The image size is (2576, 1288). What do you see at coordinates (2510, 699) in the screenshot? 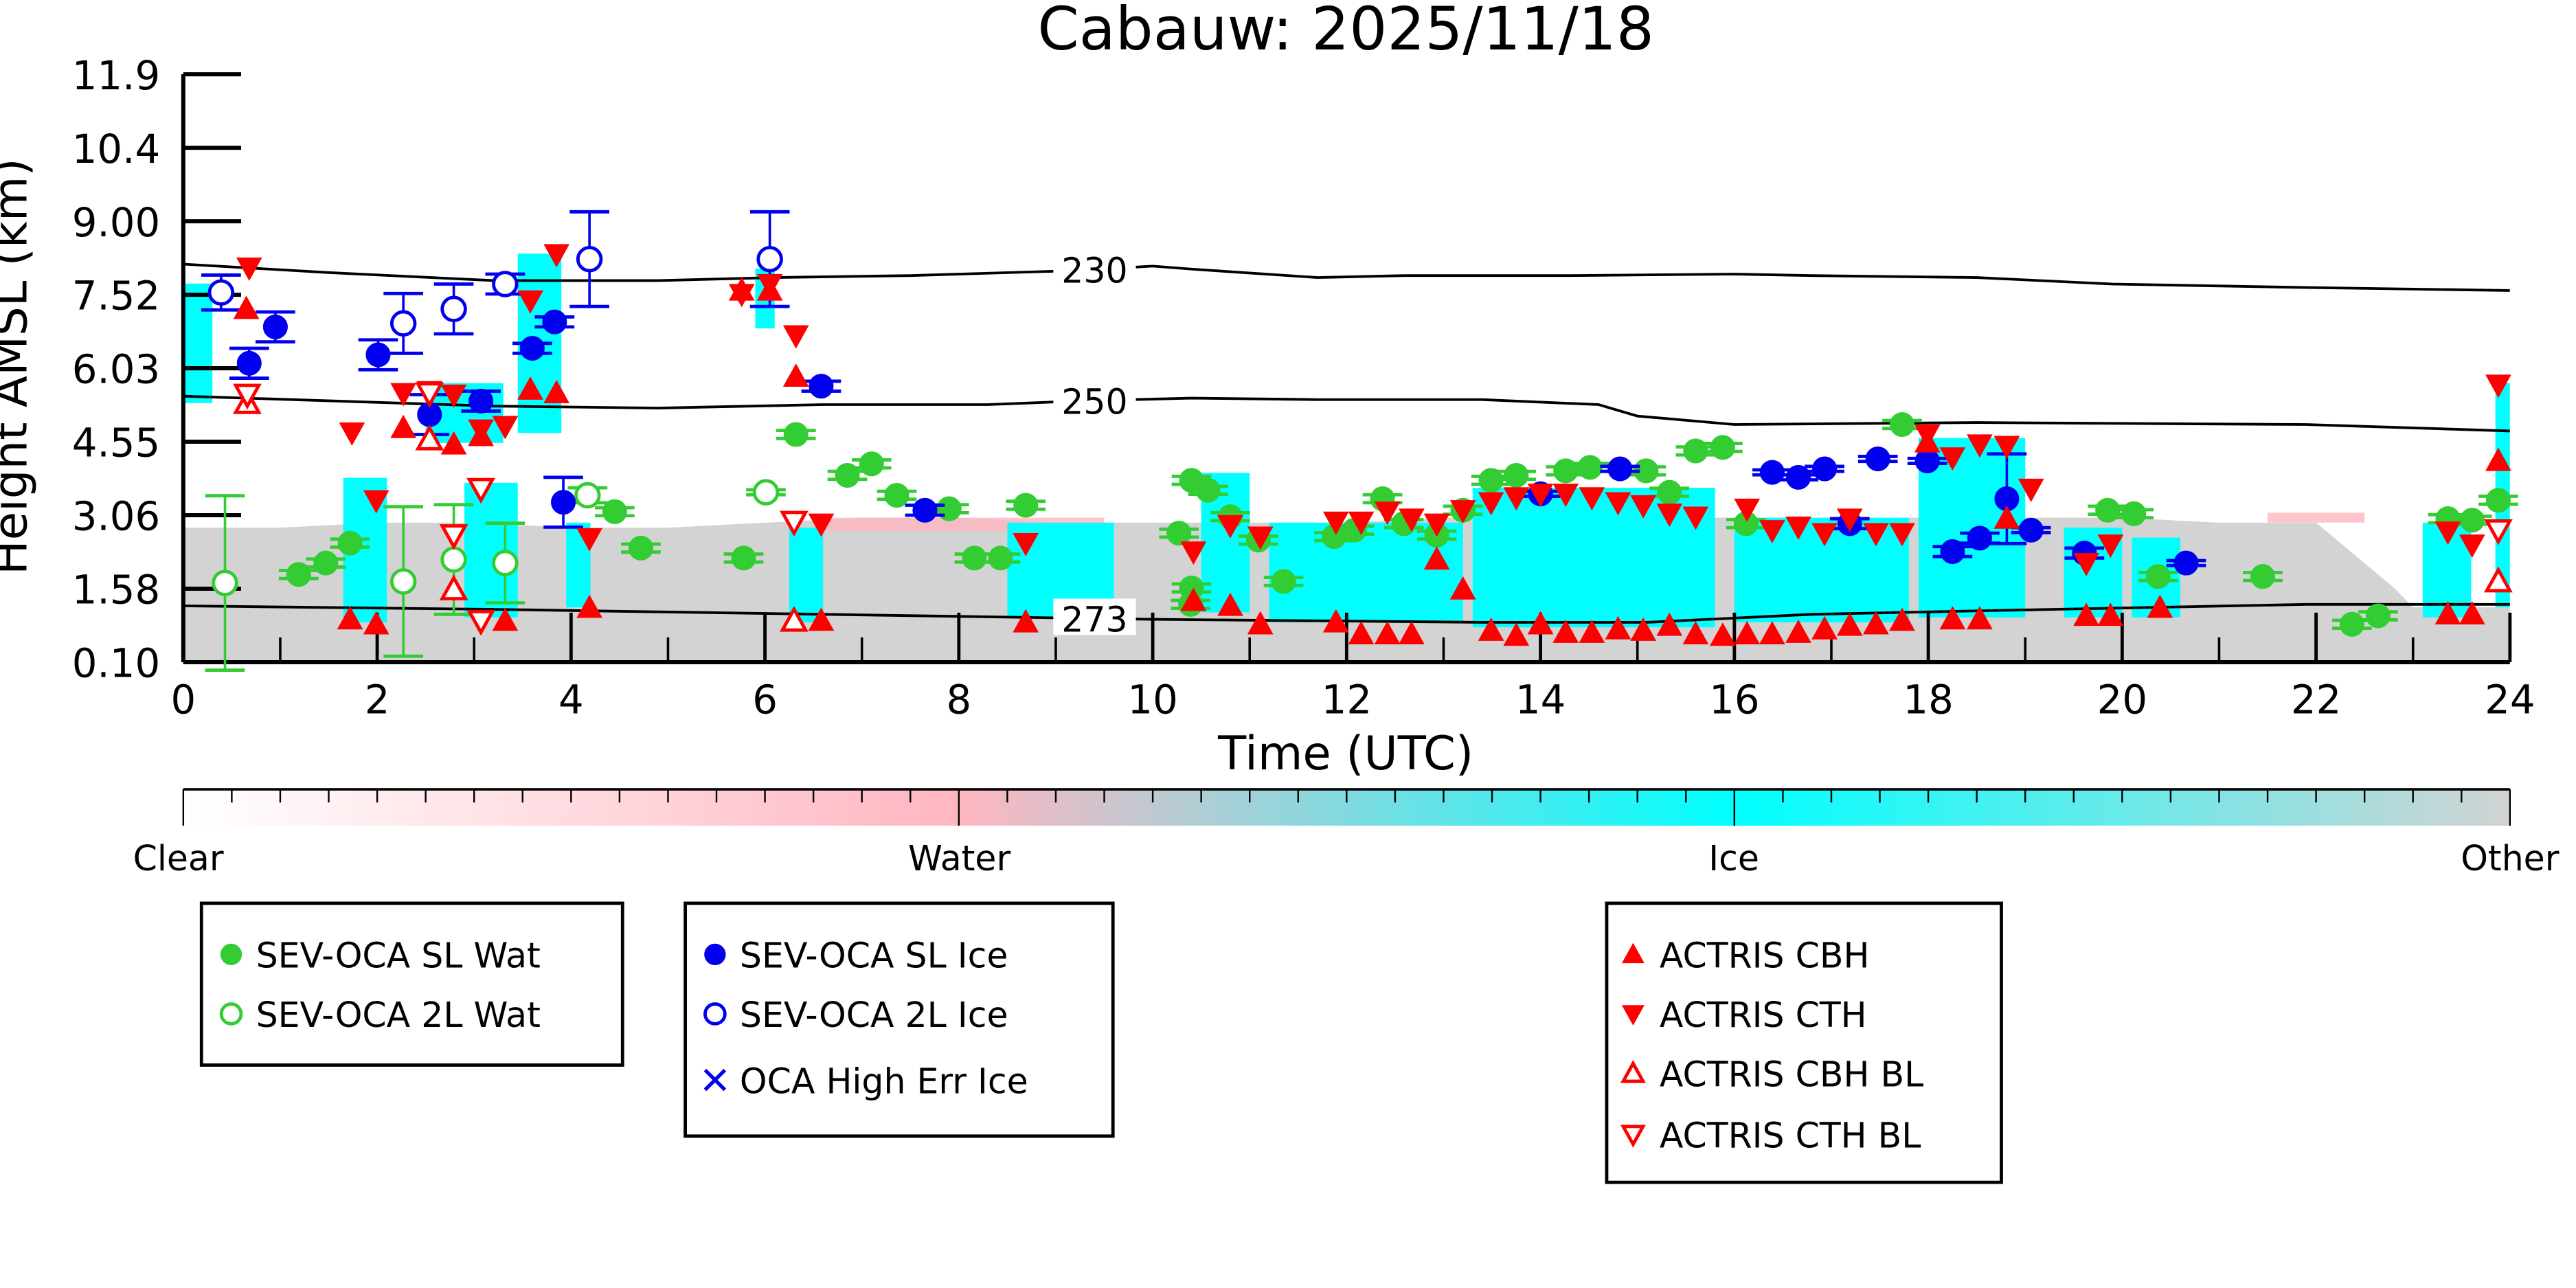
I see `x-tick-label: 24` at bounding box center [2510, 699].